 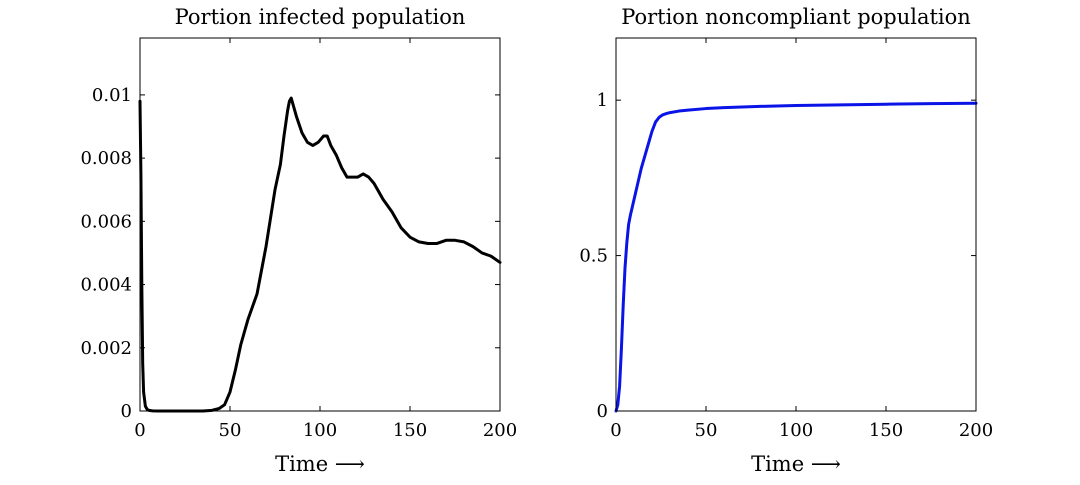 I want to click on noncompliant-y-tick-label: 1, so click(x=602, y=100).